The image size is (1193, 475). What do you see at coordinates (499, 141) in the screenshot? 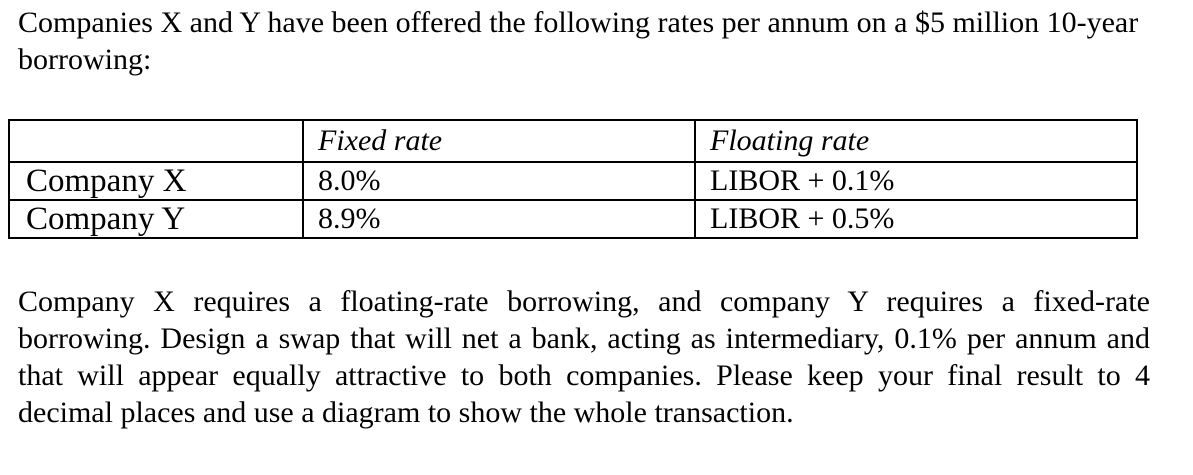
I see `header-fixed-rate: Fixed rate` at bounding box center [499, 141].